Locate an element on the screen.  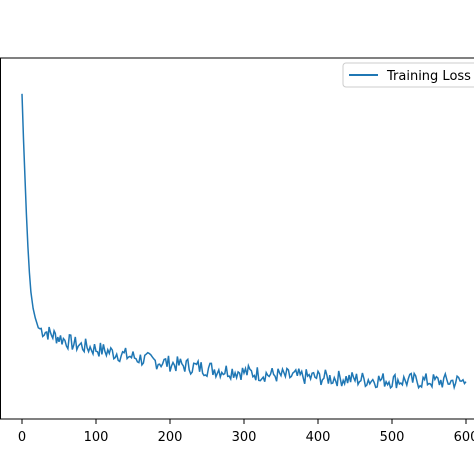
legend-label-training-loss: Training Loss is located at coordinates (428, 76).